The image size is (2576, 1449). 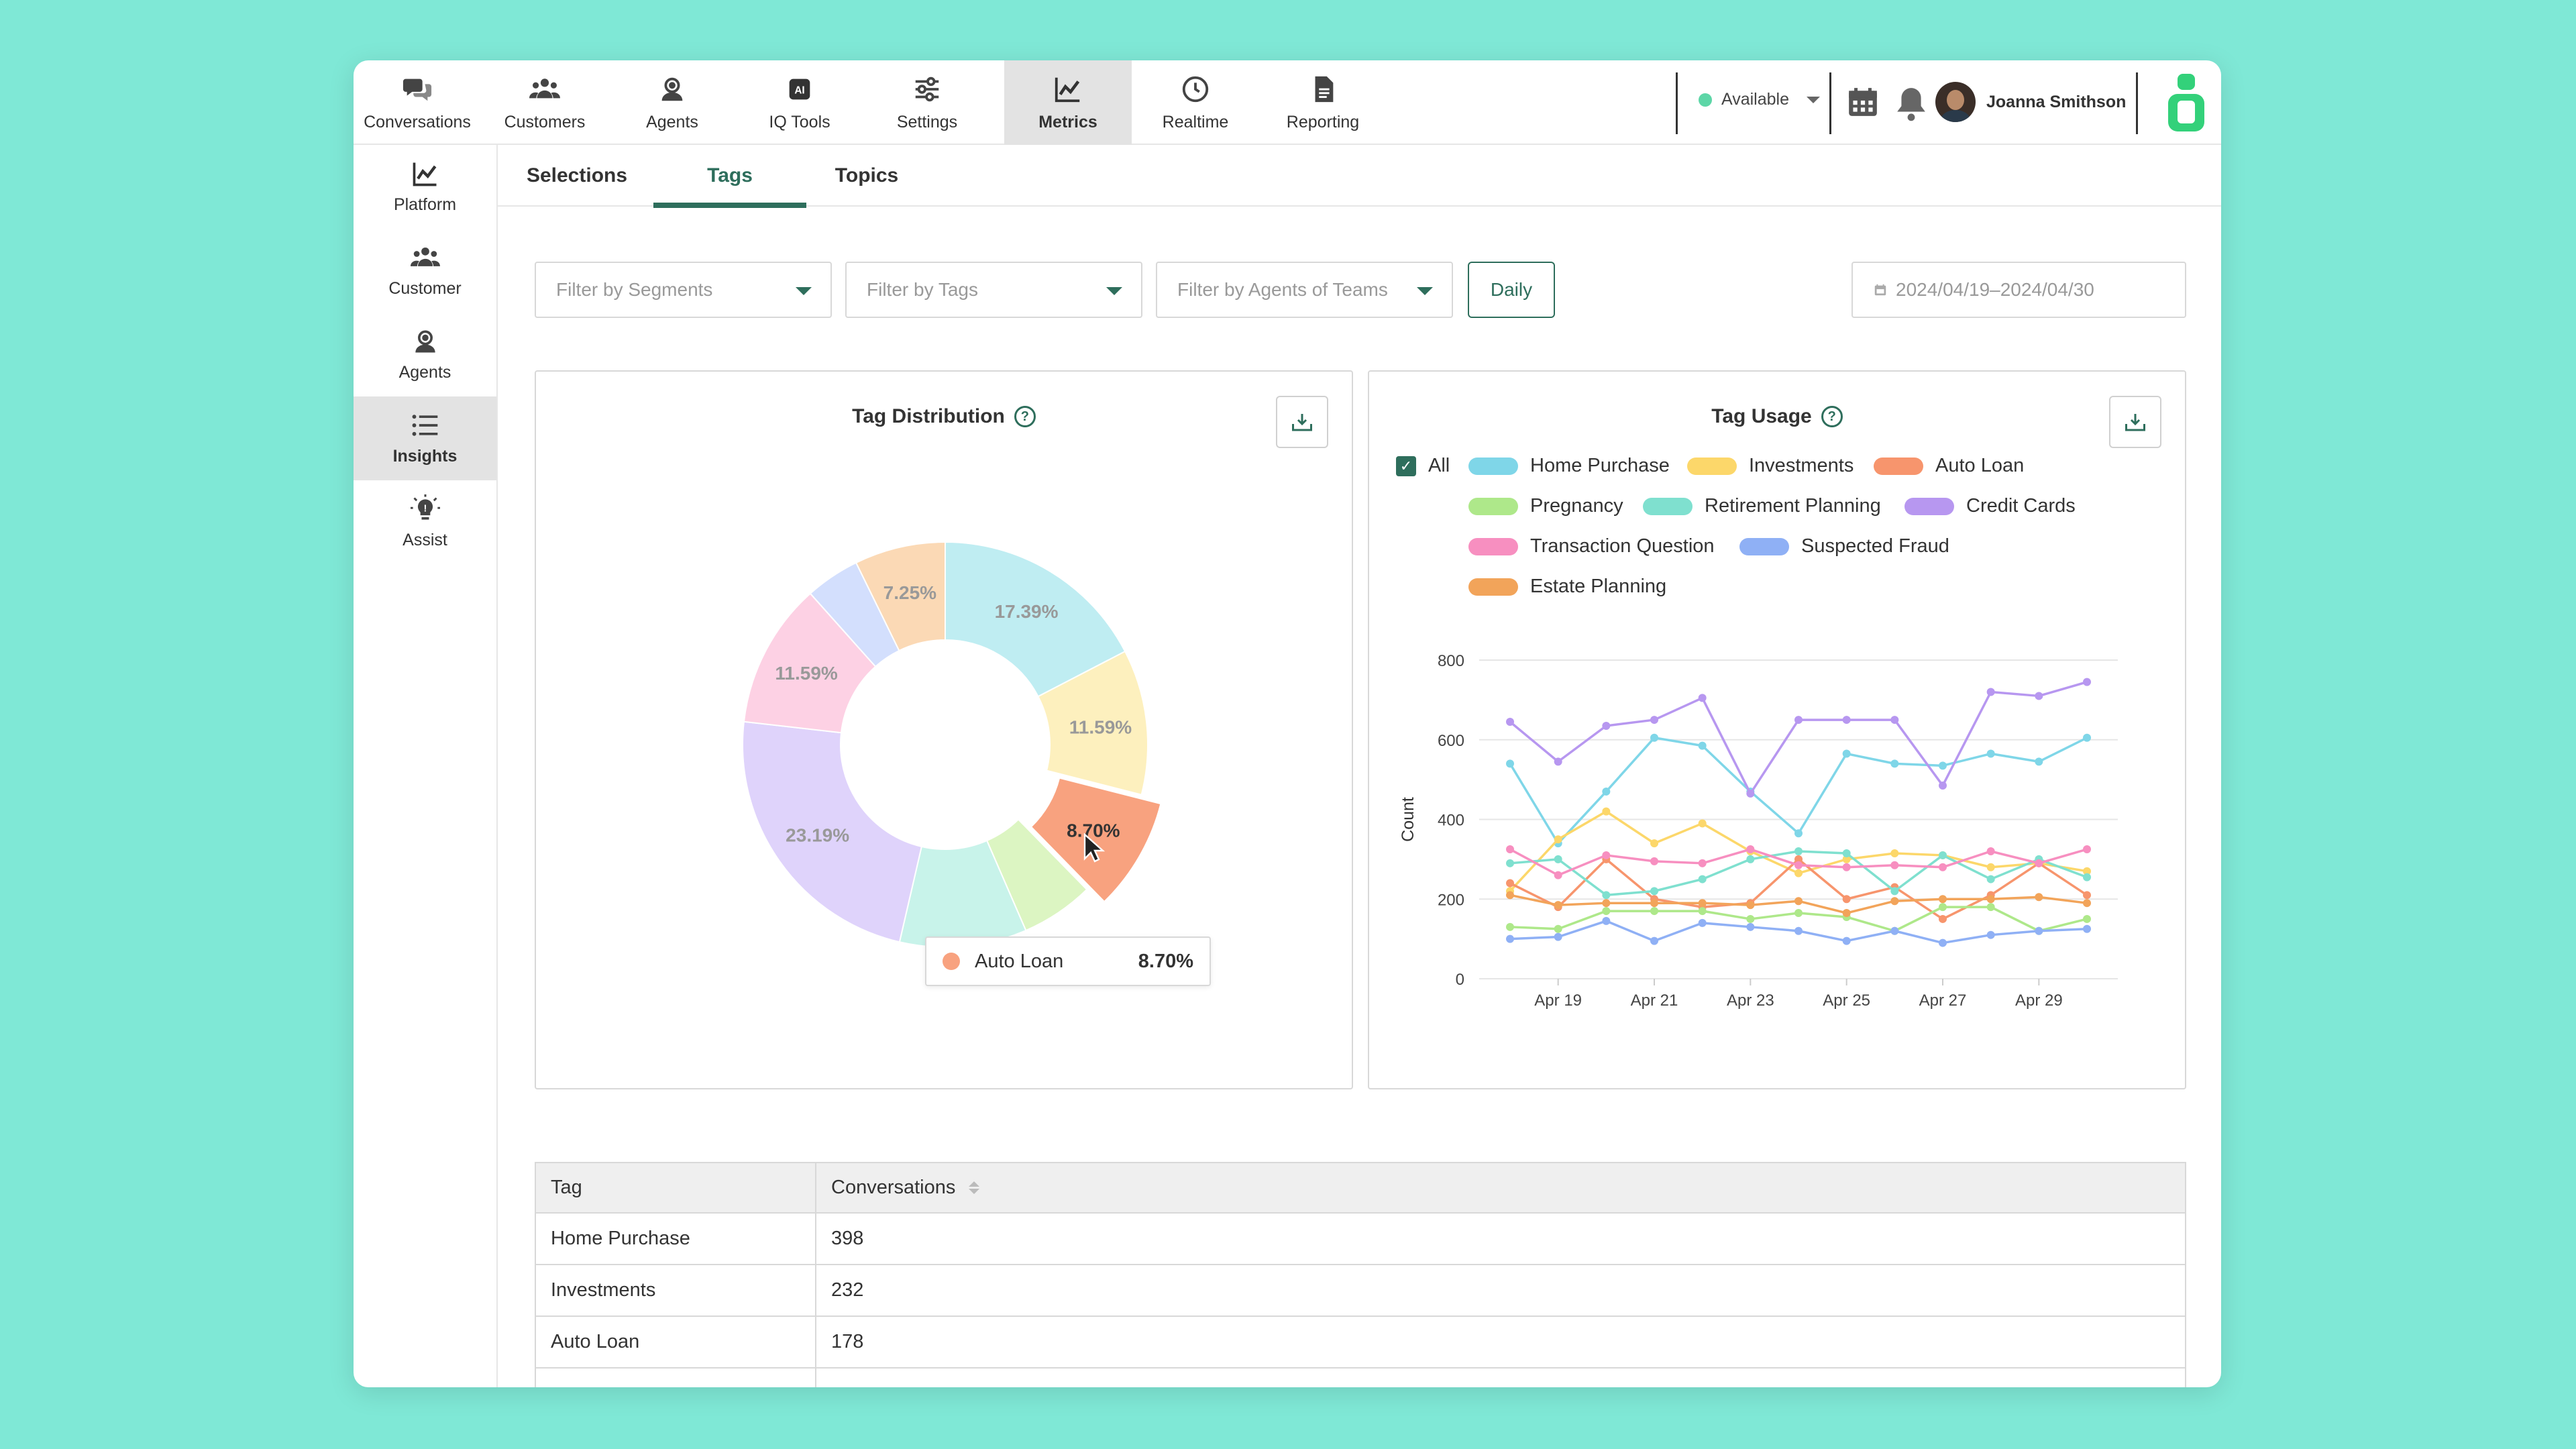 I want to click on nav-customers: Customers, so click(x=544, y=102).